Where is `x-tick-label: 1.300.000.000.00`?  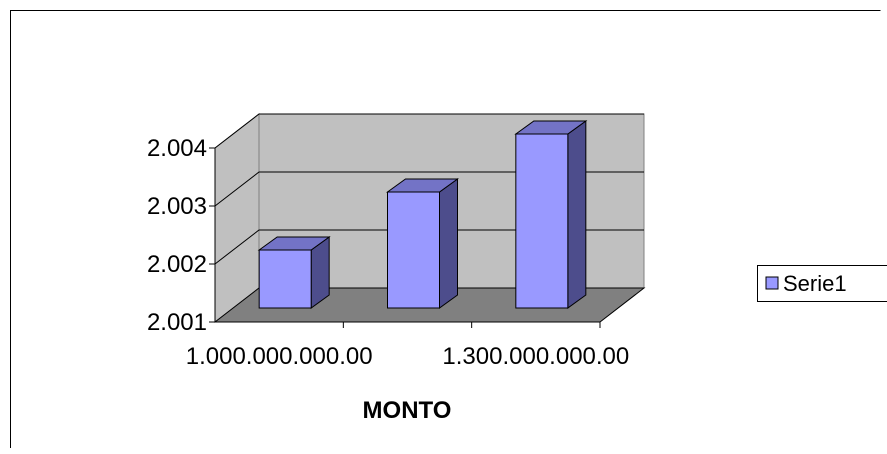
x-tick-label: 1.300.000.000.00 is located at coordinates (535, 356).